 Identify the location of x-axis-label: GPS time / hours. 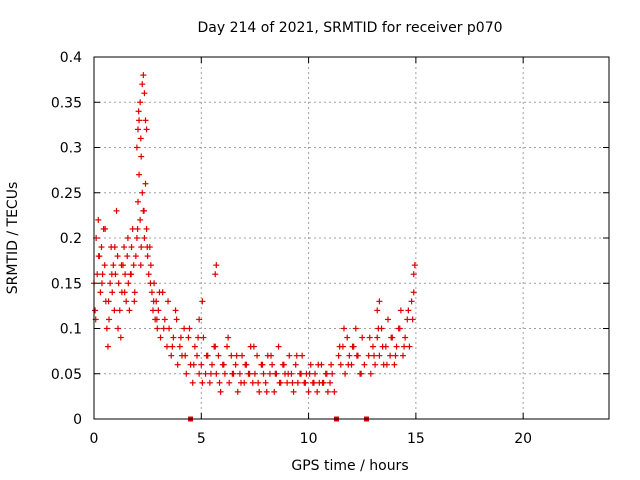
(349, 466).